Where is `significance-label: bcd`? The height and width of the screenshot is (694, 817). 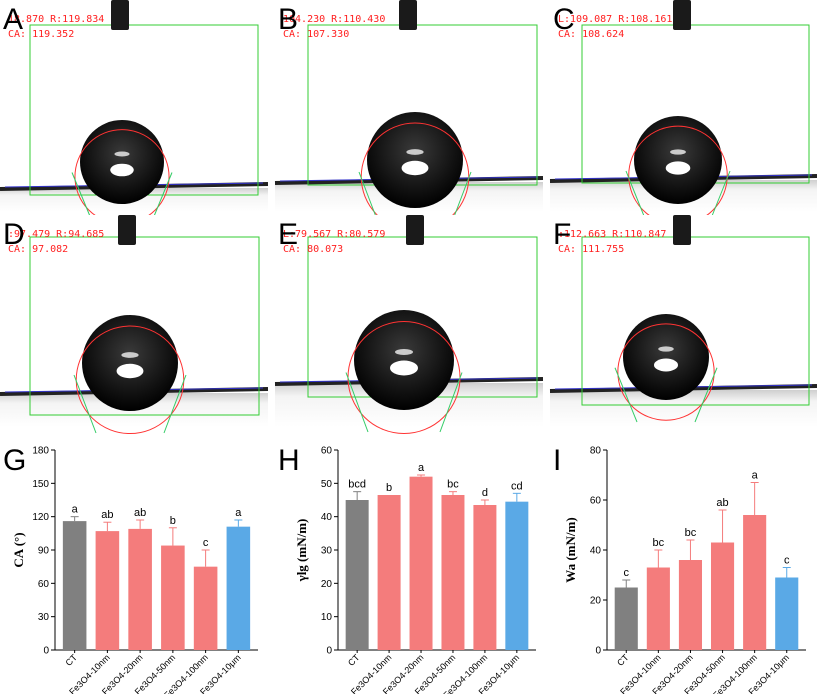
significance-label: bcd is located at coordinates (357, 485).